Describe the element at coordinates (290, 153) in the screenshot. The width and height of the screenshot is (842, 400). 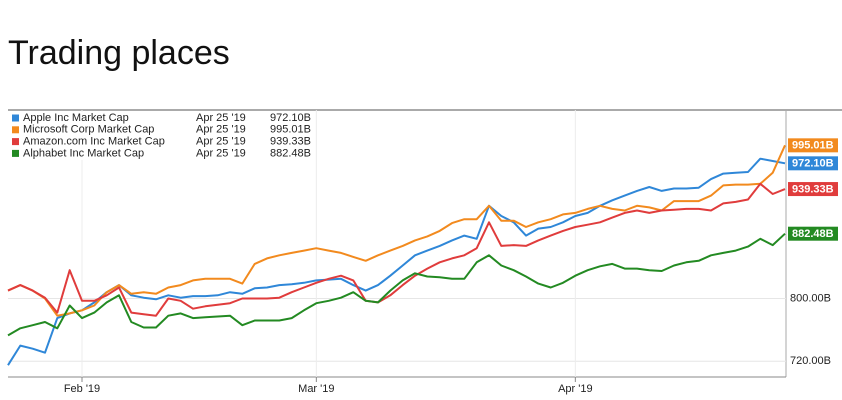
I see `legend-value: 882.48B` at that location.